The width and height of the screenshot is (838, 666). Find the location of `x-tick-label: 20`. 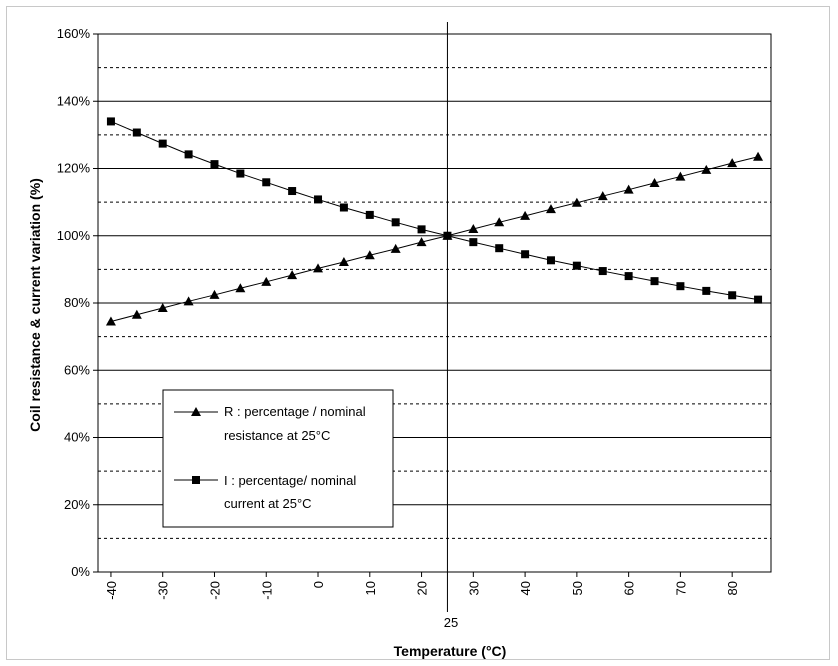

x-tick-label: 20 is located at coordinates (422, 588).